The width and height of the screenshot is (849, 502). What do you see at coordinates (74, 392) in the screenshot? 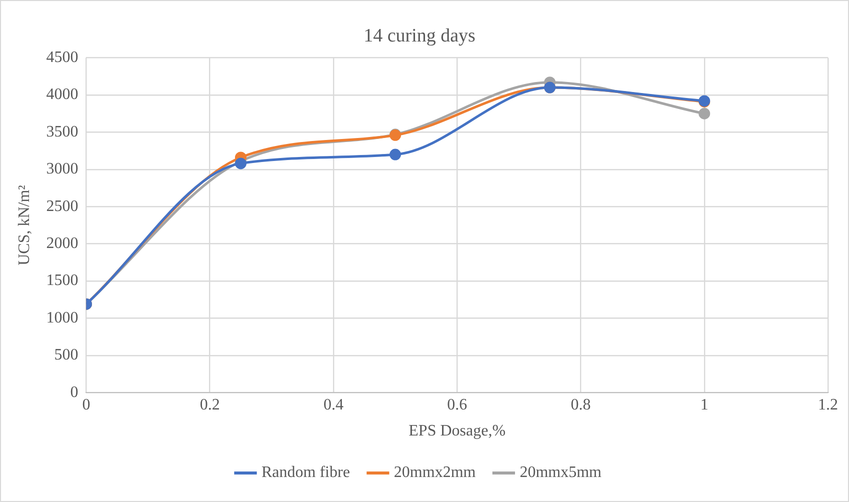
I see `y-tick-label: 0` at bounding box center [74, 392].